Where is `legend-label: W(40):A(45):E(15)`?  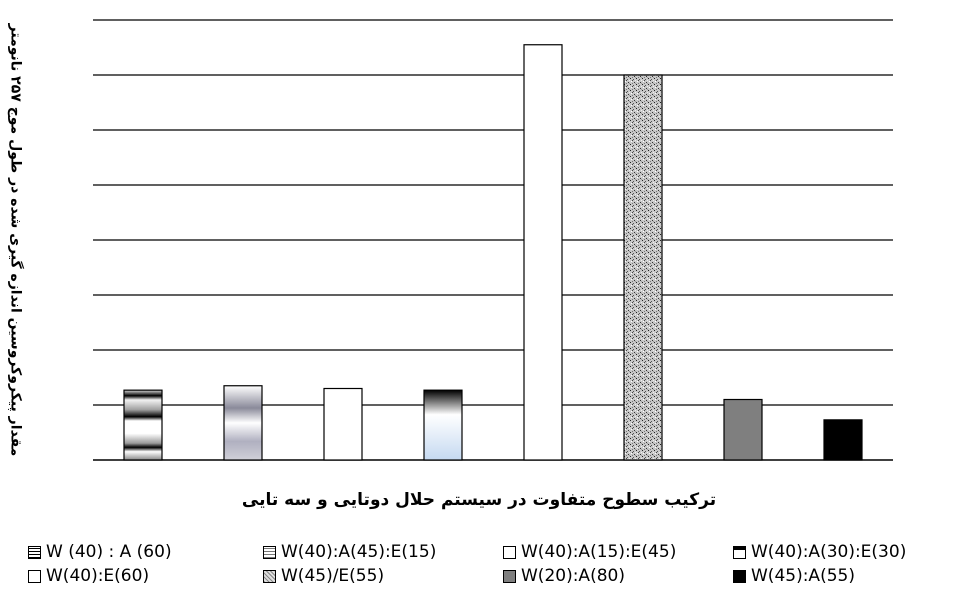 legend-label: W(40):A(45):E(15) is located at coordinates (359, 552).